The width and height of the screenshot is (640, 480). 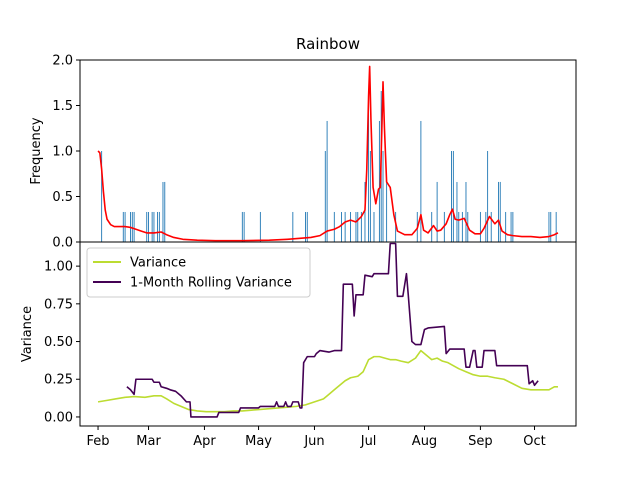 I want to click on variance-y-tick-label: 0.00, so click(x=58, y=417).